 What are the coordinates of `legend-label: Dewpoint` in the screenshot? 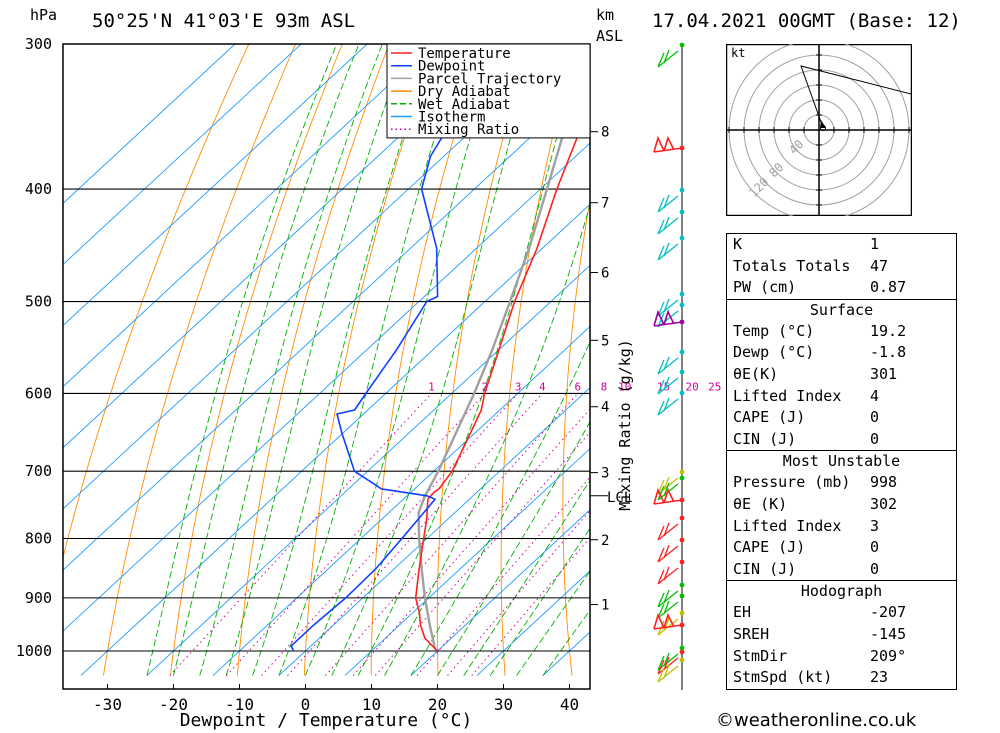 It's located at (451, 67).